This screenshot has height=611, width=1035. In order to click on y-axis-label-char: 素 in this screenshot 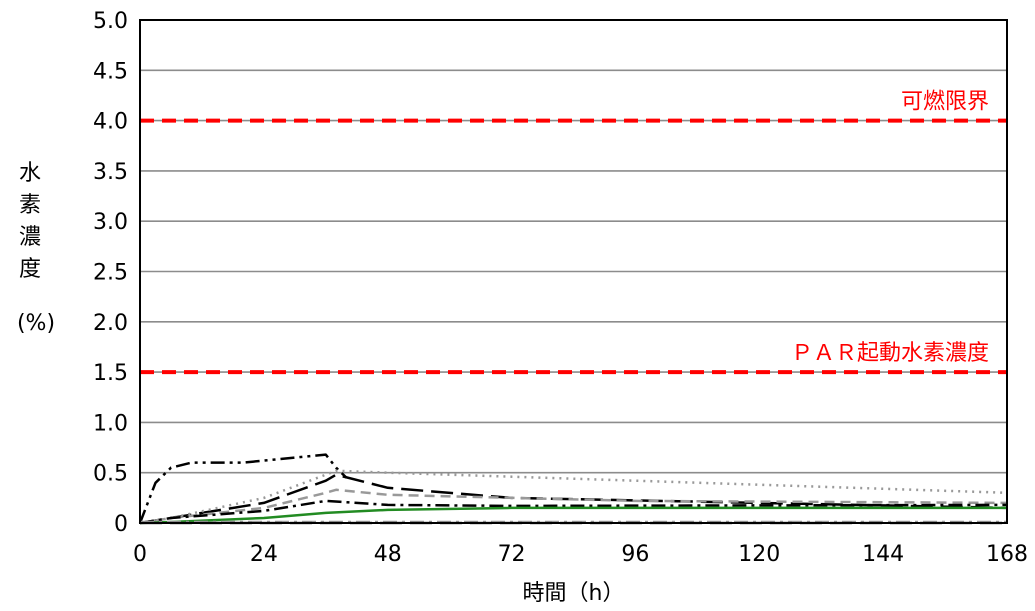, I will do `click(30, 205)`.